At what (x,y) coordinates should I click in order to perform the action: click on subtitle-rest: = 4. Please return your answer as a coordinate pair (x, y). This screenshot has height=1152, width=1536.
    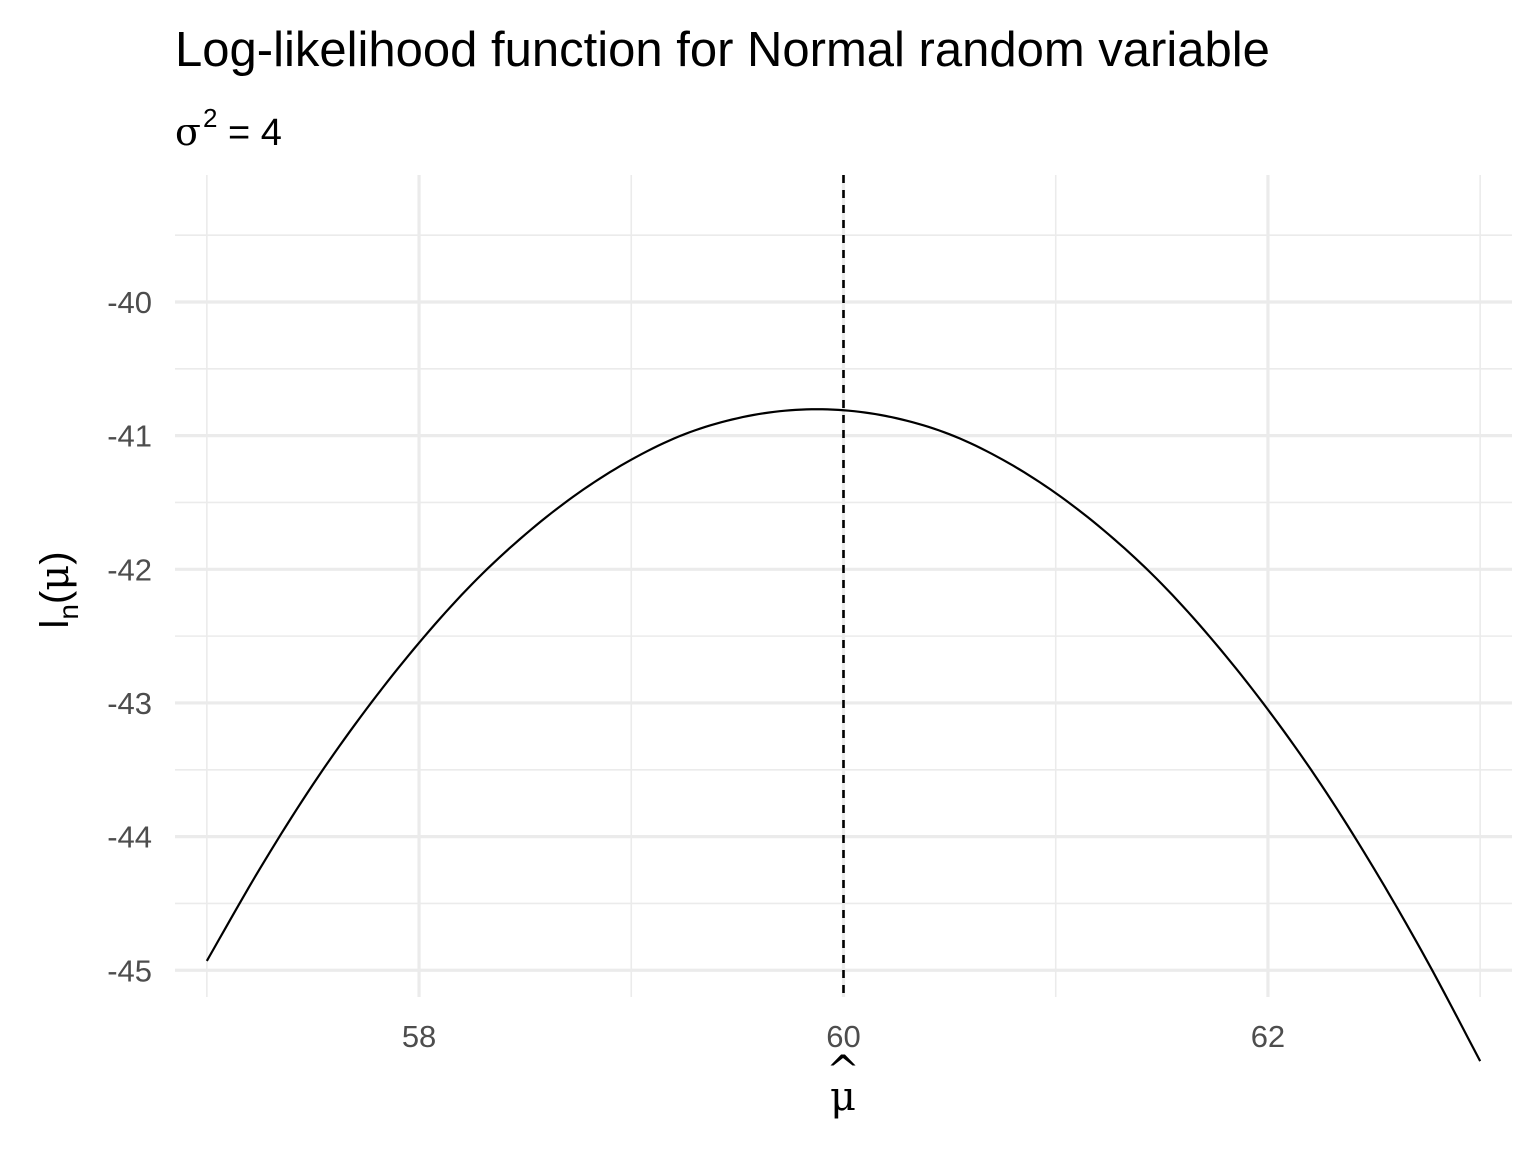
    Looking at the image, I should click on (249, 133).